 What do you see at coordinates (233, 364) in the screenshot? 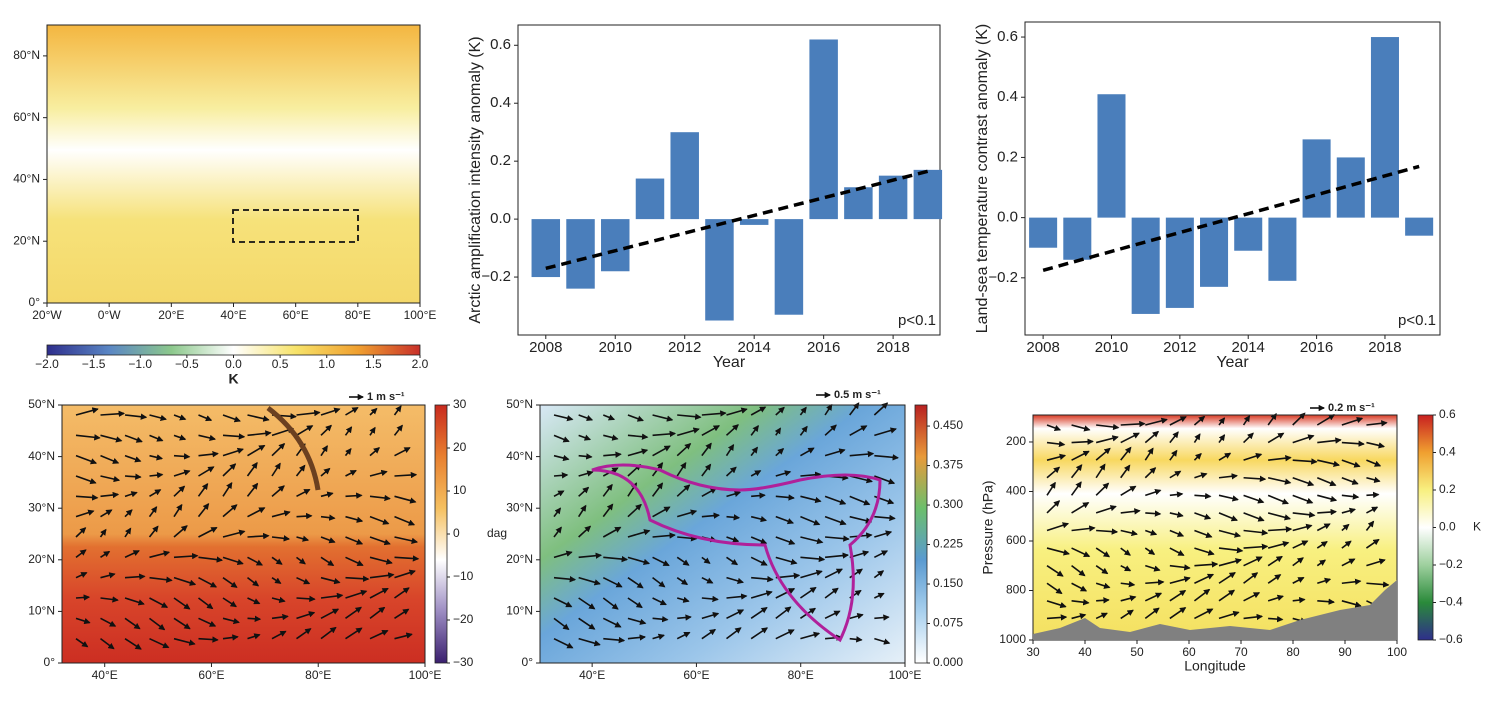
I see `colorbar-tick-label: 0.0` at bounding box center [233, 364].